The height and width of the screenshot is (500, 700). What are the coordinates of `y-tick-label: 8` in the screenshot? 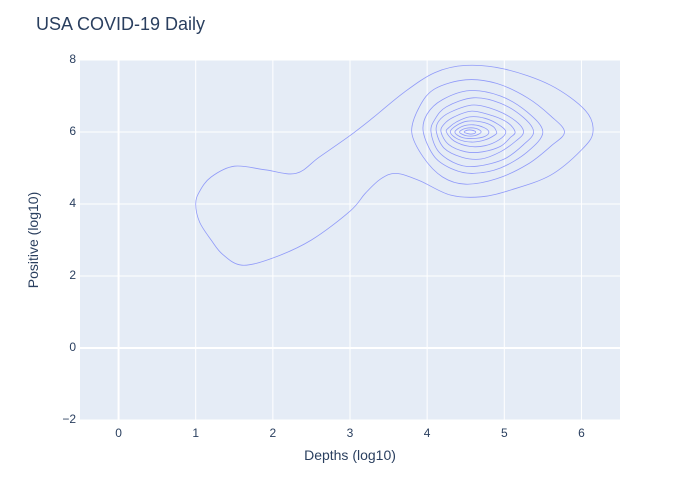 It's located at (72, 59).